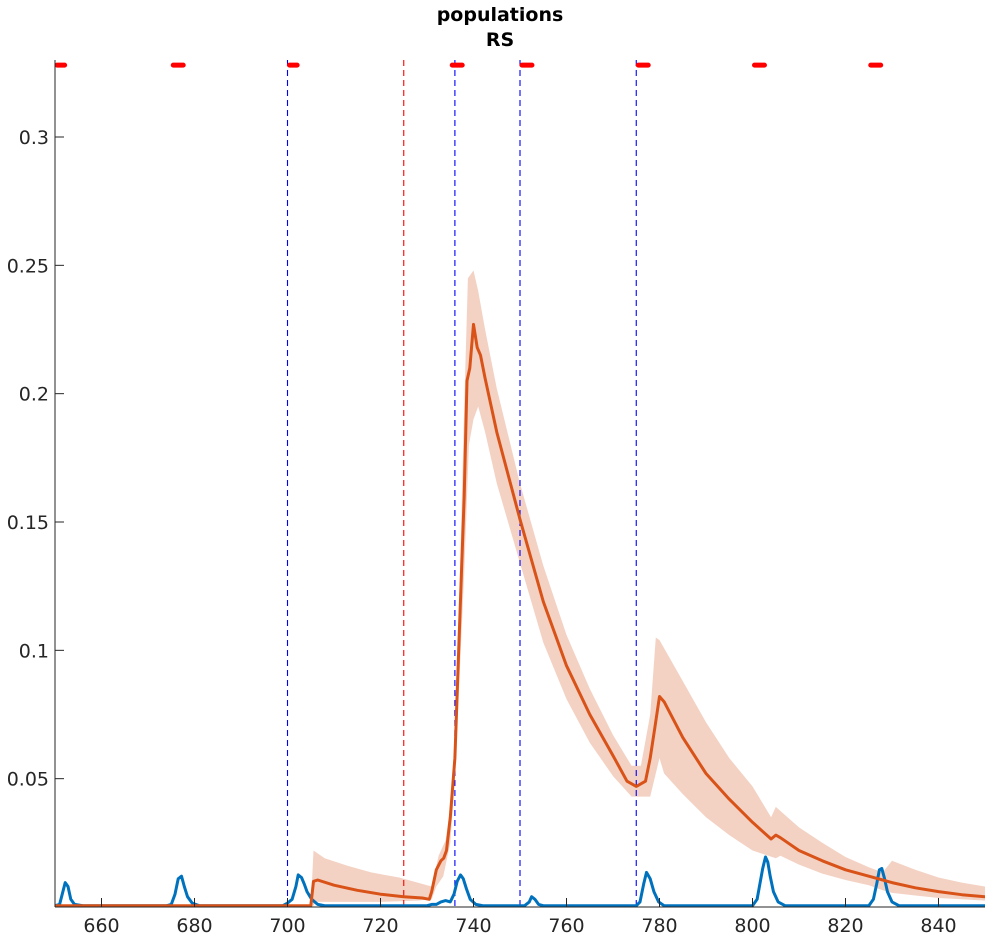 This screenshot has height=938, width=1000. I want to click on x-tick-label-680: 680, so click(194, 926).